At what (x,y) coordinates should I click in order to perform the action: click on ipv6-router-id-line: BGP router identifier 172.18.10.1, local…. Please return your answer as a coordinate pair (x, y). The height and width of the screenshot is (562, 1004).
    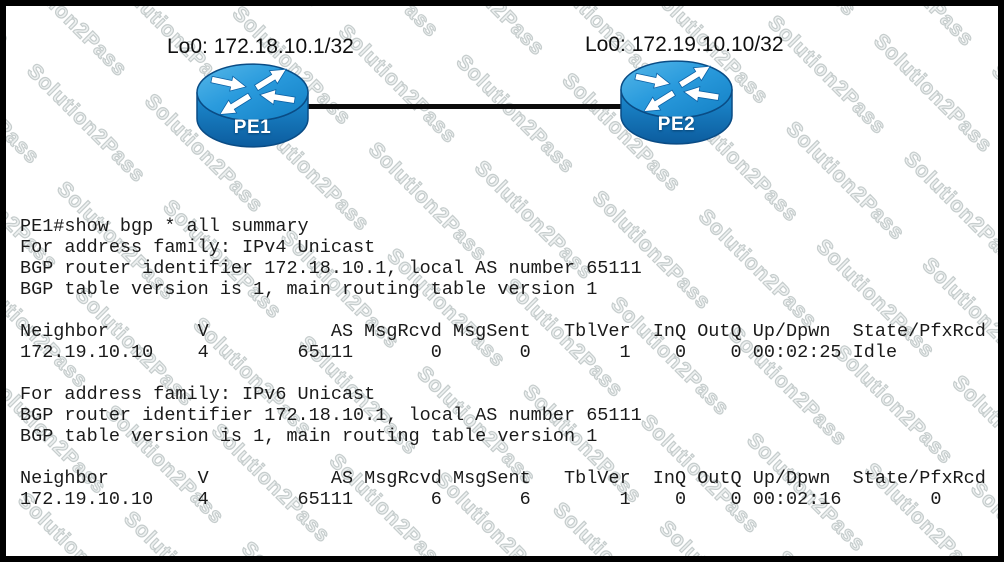
    Looking at the image, I should click on (331, 415).